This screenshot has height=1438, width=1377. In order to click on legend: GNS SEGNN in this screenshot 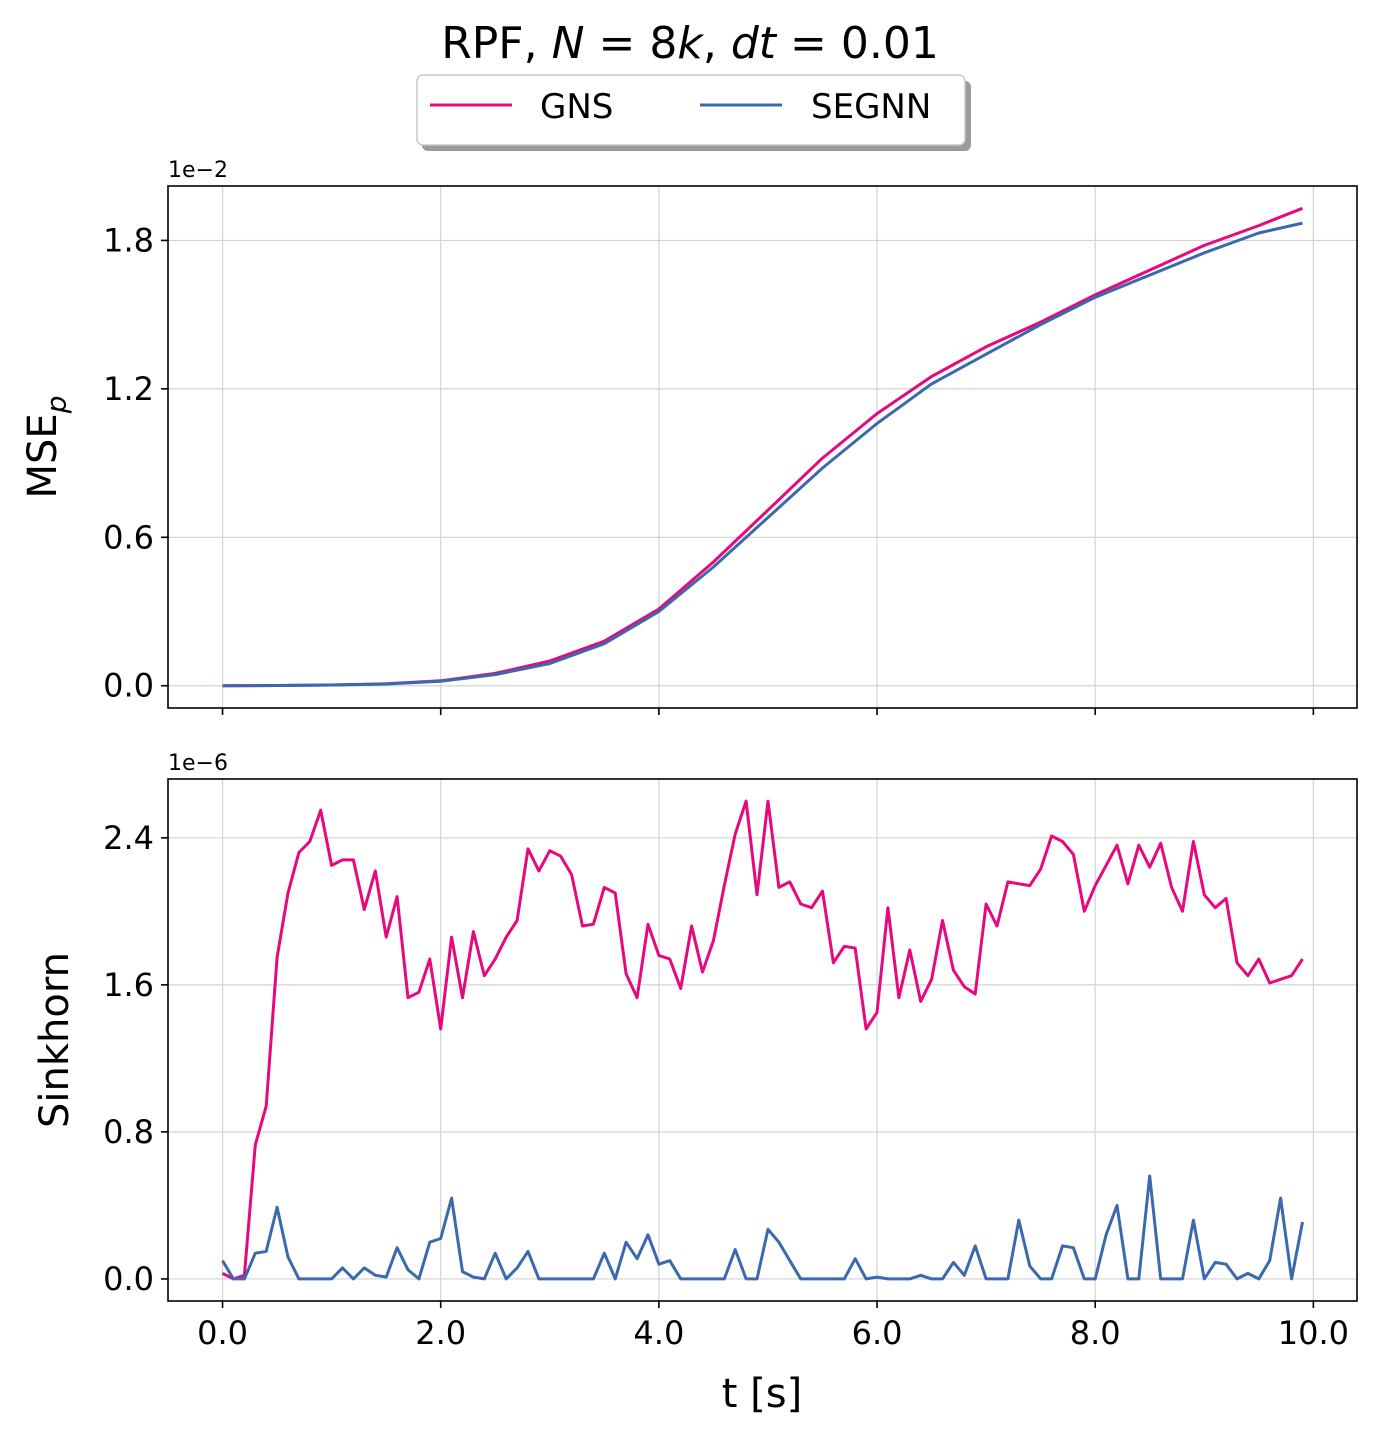, I will do `click(693, 112)`.